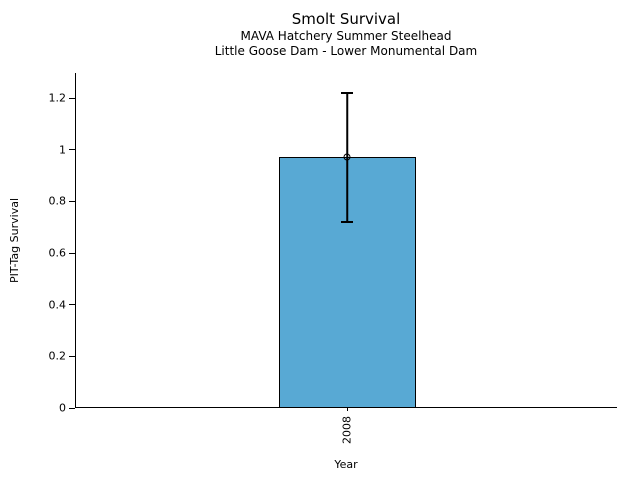 The image size is (640, 480). I want to click on error-bar-cap-top, so click(347, 93).